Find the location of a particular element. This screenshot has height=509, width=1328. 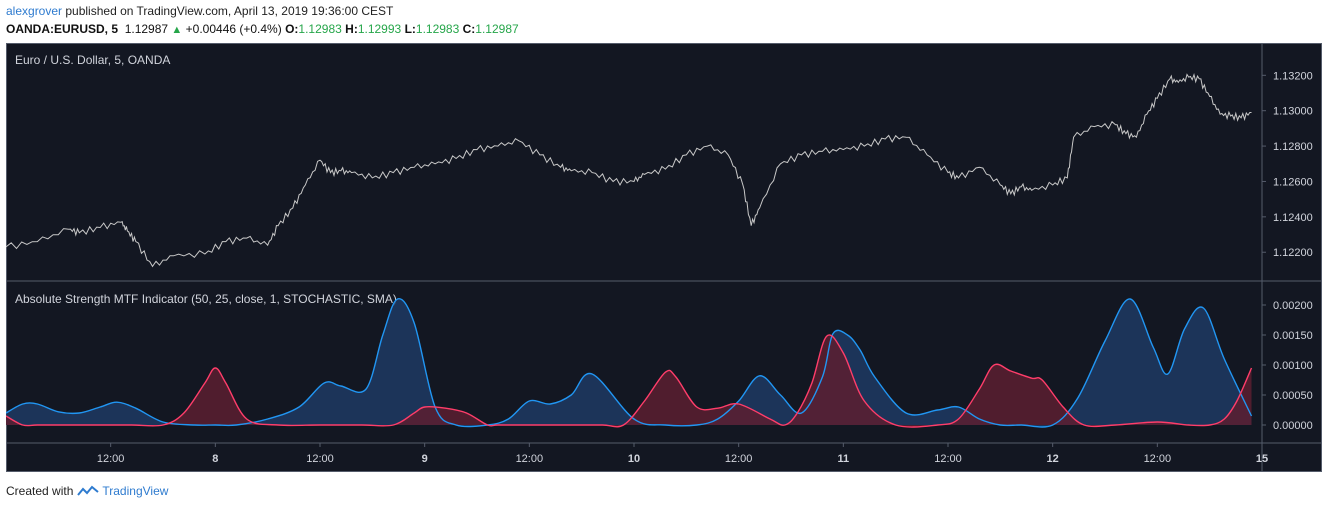

price-change: +0.00446 (+0.4%) is located at coordinates (233, 29).